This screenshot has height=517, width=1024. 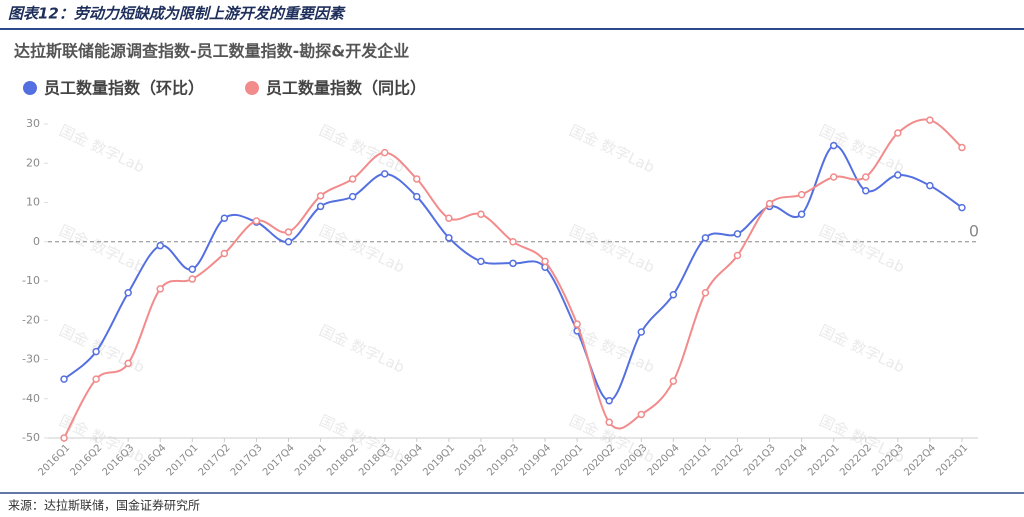 What do you see at coordinates (600, 460) in the screenshot?
I see `x-tick-label: 2020Q2` at bounding box center [600, 460].